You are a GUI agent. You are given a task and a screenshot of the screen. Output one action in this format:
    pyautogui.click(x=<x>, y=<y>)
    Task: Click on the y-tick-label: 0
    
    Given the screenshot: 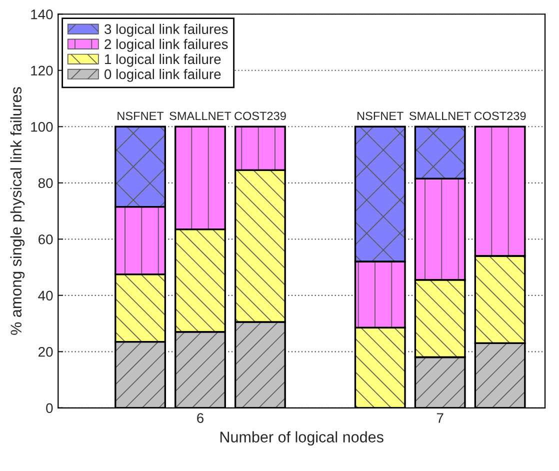 What is the action you would take?
    pyautogui.click(x=49, y=408)
    